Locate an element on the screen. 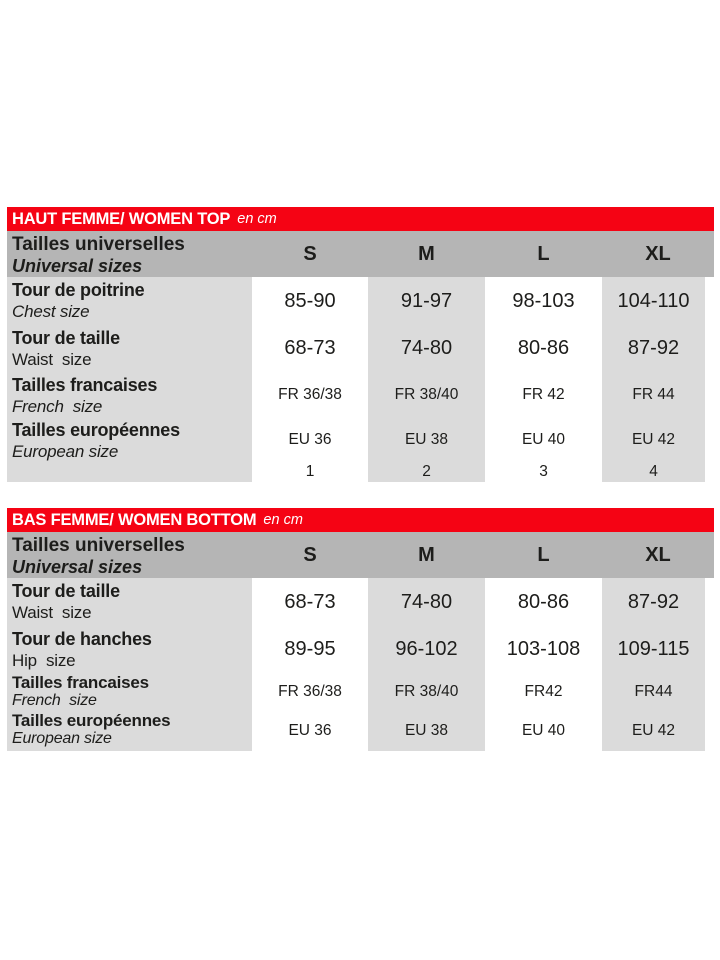 This screenshot has width=720, height=960. size-value-cell: 109-115 is located at coordinates (653, 649).